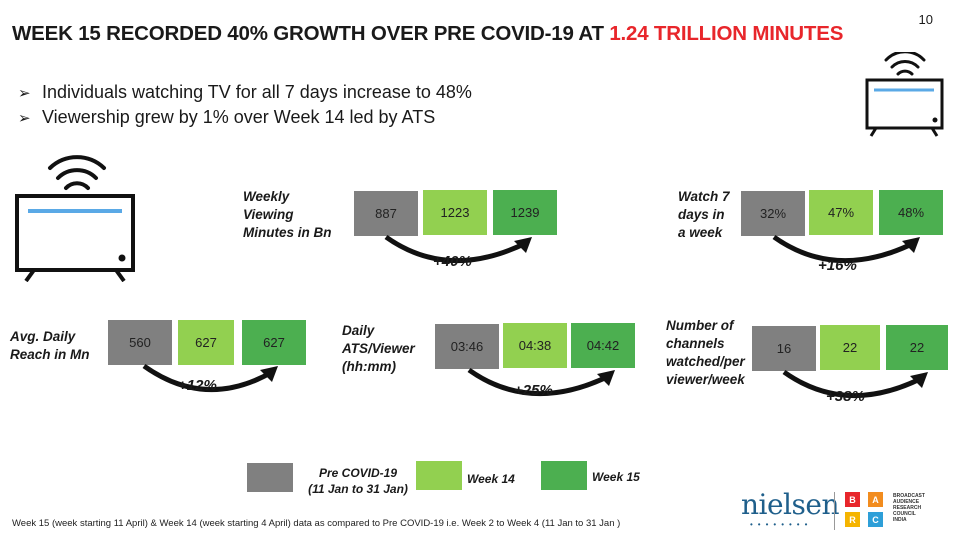 Image resolution: width=957 pixels, height=539 pixels. Describe the element at coordinates (206, 342) in the screenshot. I see `week14-value: 627` at that location.